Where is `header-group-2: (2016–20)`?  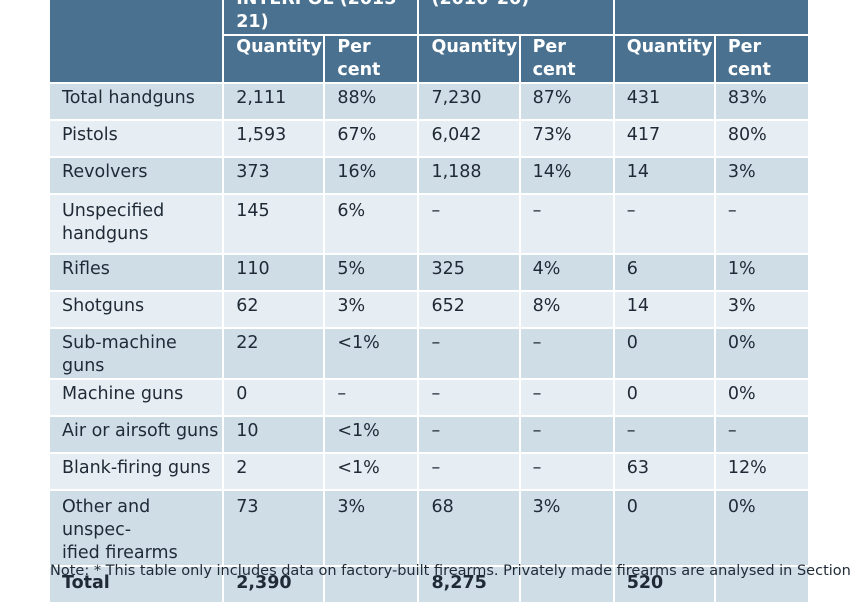 header-group-2: (2016–20) is located at coordinates (516, 17).